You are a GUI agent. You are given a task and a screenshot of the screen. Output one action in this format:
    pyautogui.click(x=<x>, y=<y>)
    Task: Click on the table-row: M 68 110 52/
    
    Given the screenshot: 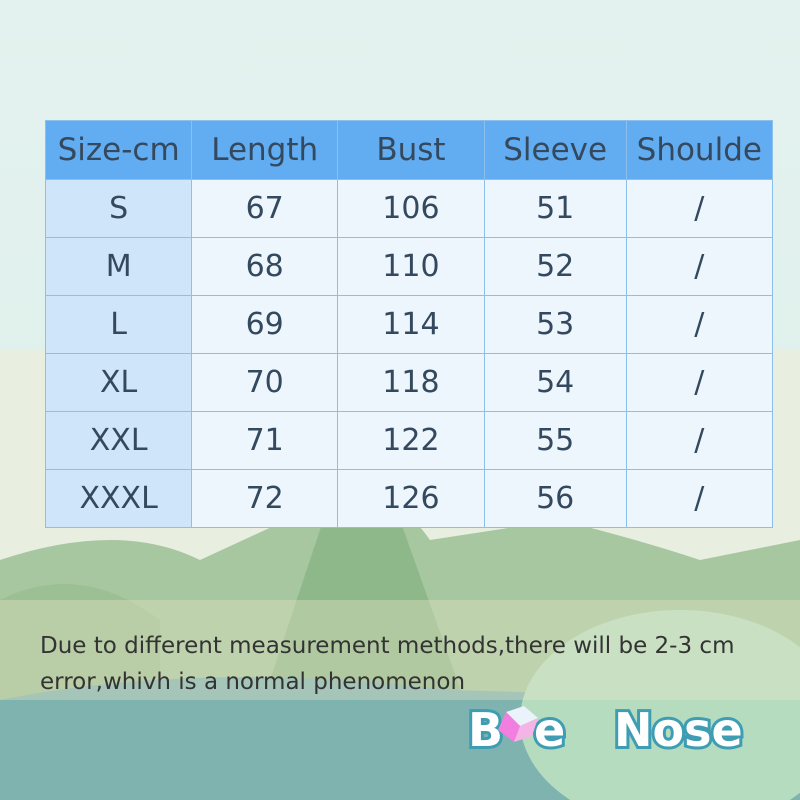 What is the action you would take?
    pyautogui.click(x=409, y=266)
    